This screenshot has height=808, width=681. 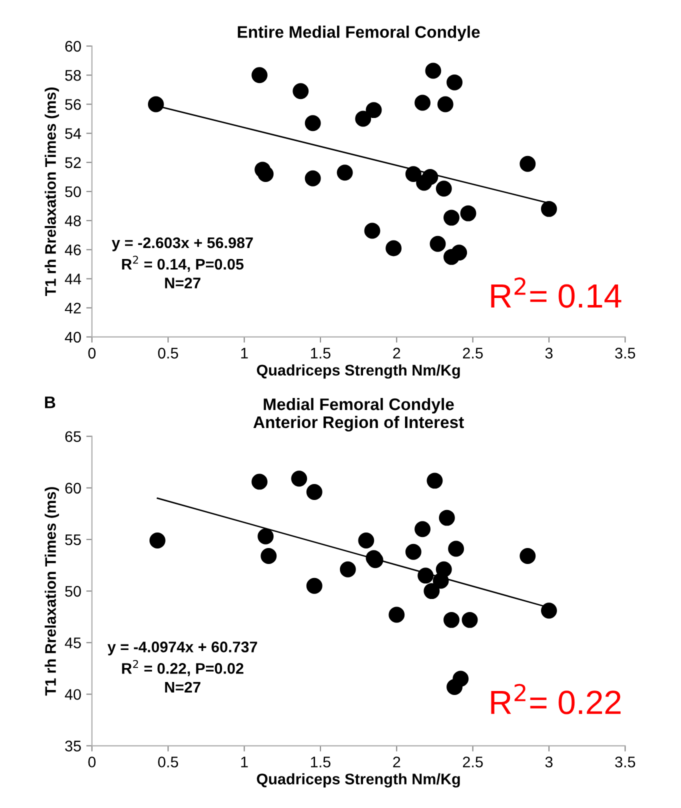 I want to click on y-tick-label: 58, so click(x=73, y=75).